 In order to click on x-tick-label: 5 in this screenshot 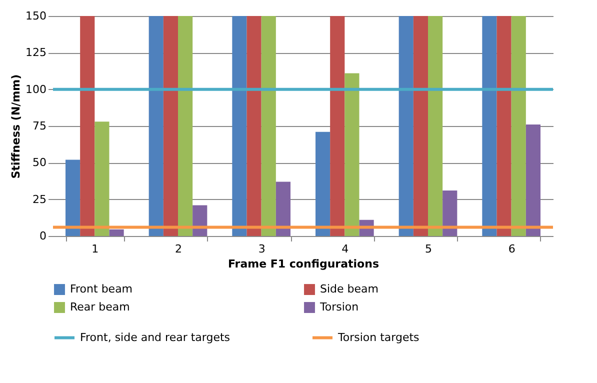, I will do `click(428, 249)`.